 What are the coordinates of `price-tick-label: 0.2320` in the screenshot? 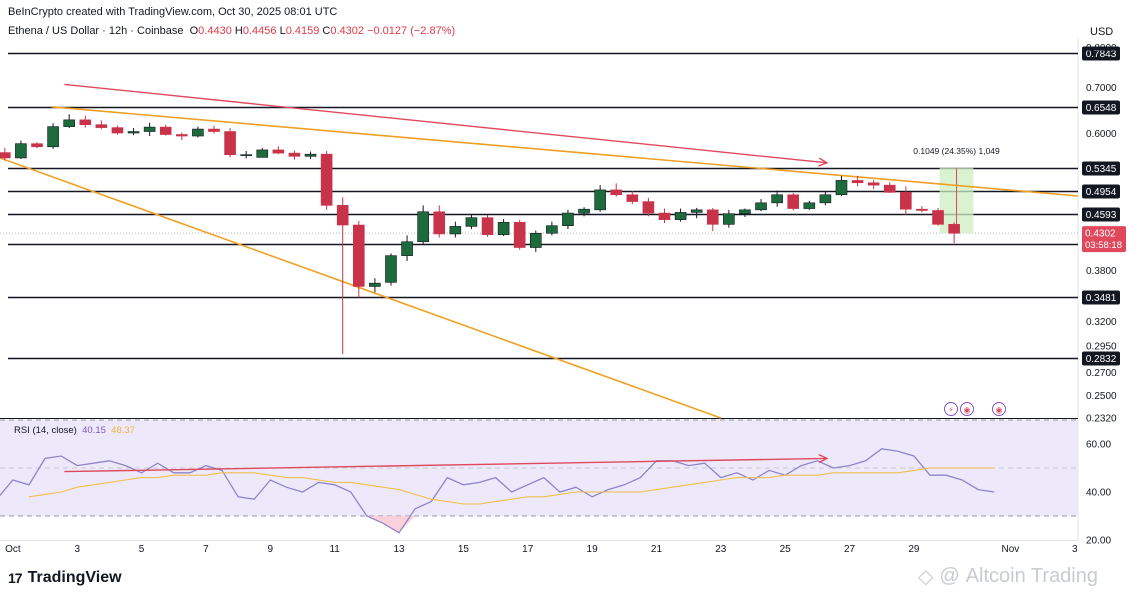 It's located at (1101, 419).